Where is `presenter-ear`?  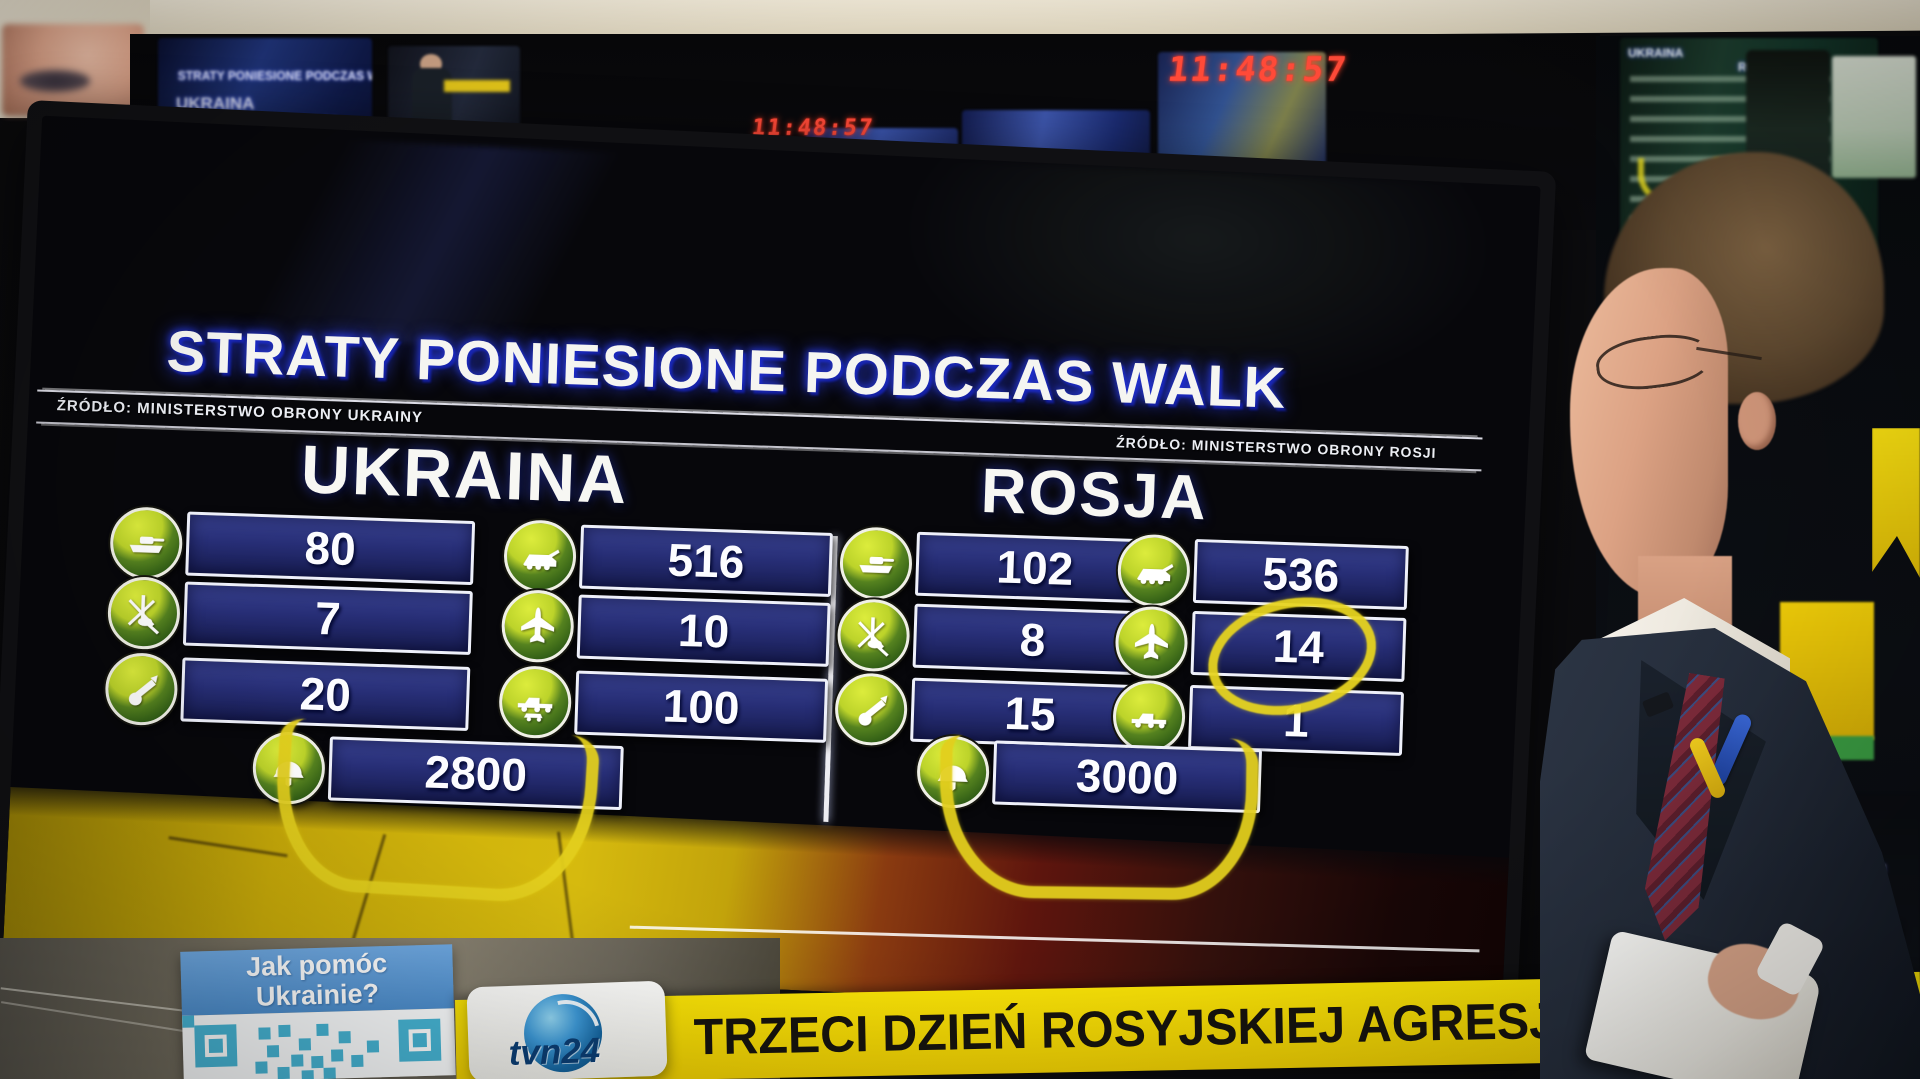 presenter-ear is located at coordinates (1757, 421).